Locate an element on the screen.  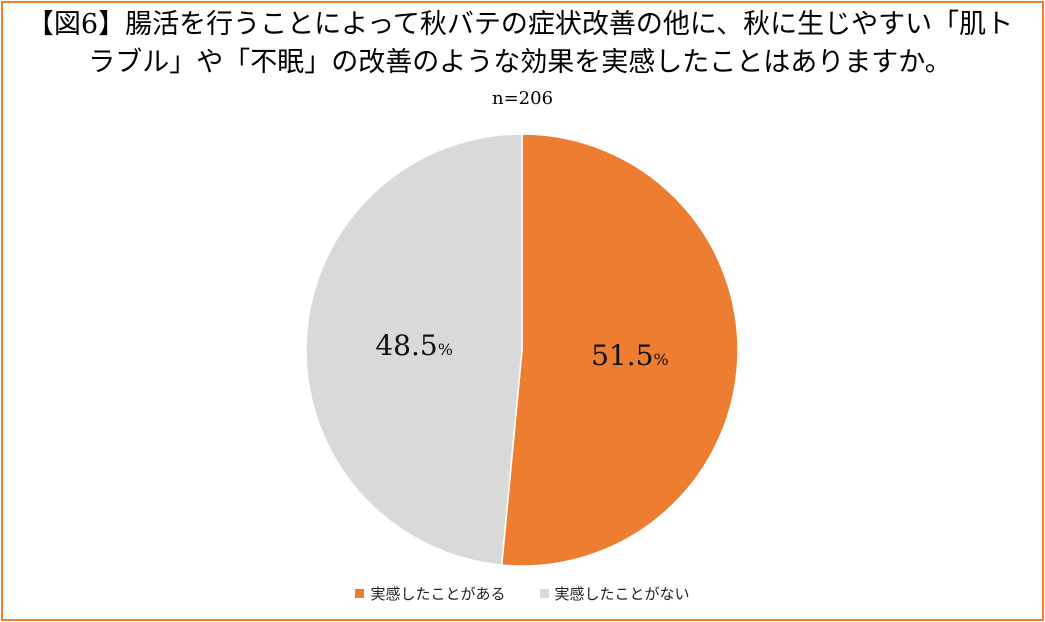
legend: 実感したことがある 実感したことがない is located at coordinates (522, 593).